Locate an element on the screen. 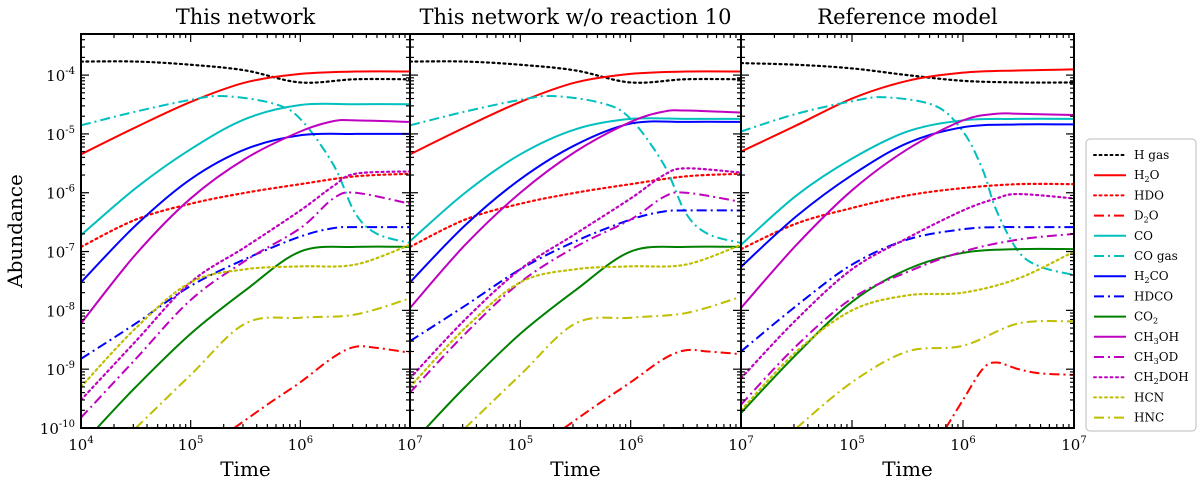 The width and height of the screenshot is (1200, 484). y-tick-label: 10⁻⁴ is located at coordinates (60, 75).